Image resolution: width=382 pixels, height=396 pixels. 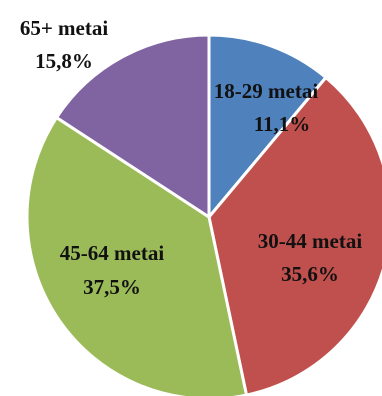 I want to click on label-18-29-value: 11,1%, so click(x=282, y=124).